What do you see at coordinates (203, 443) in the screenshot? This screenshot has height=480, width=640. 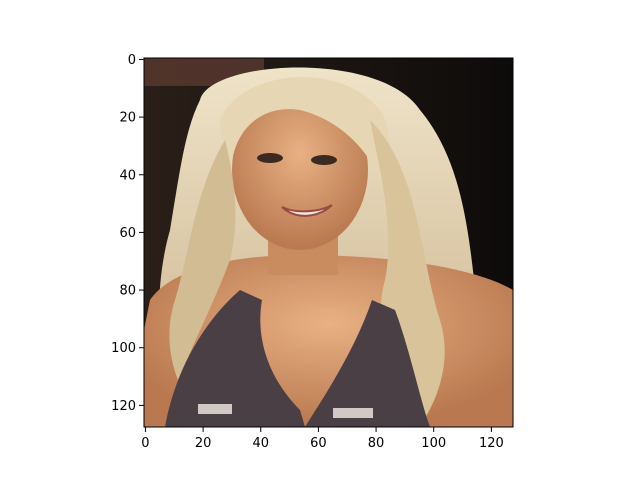 I see `x-tick-label: 20` at bounding box center [203, 443].